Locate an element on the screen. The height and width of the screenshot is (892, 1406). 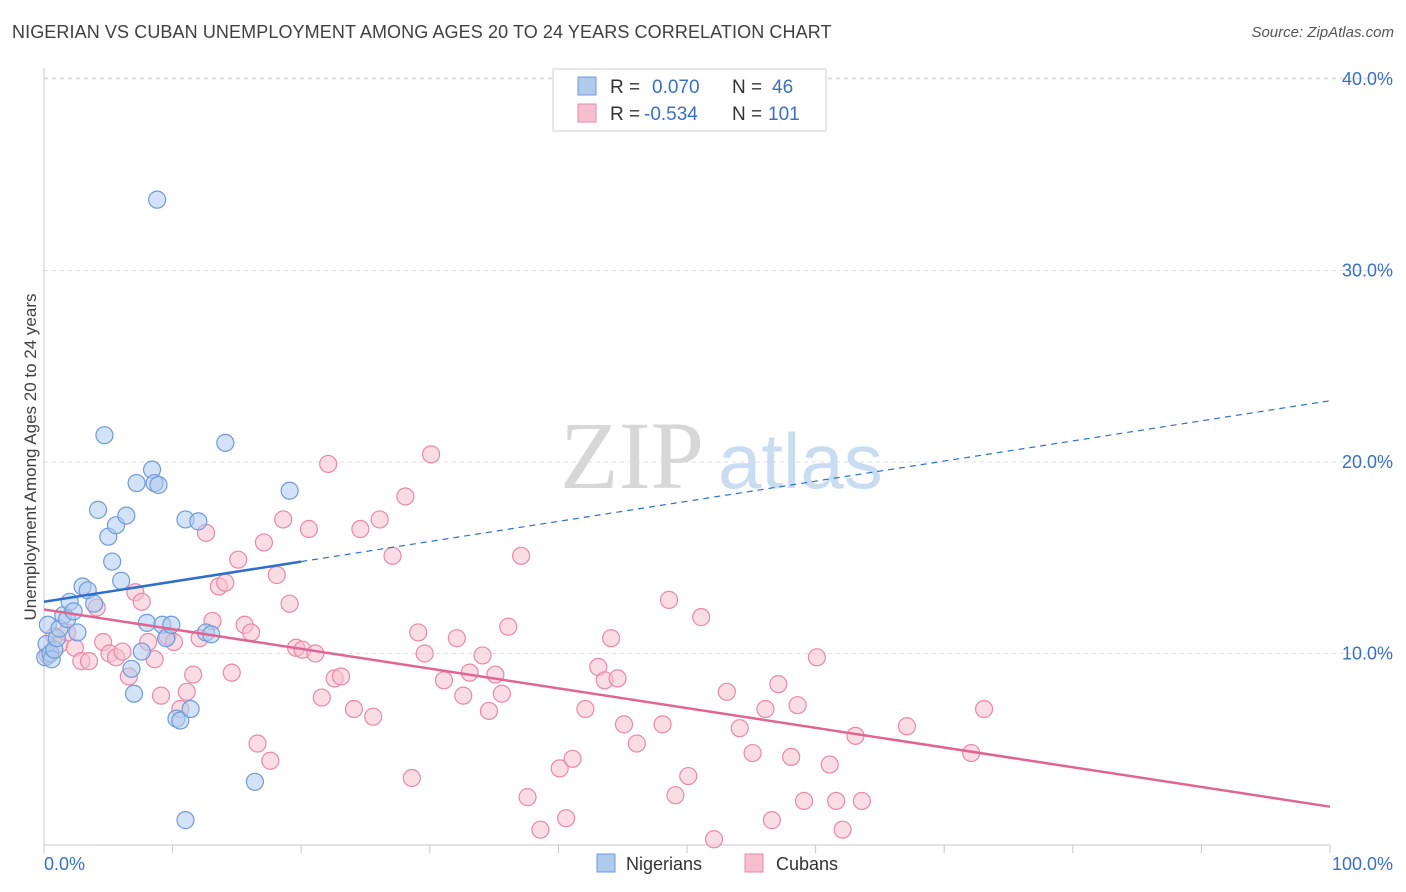
legend-n-label-1: N = is located at coordinates (747, 87).